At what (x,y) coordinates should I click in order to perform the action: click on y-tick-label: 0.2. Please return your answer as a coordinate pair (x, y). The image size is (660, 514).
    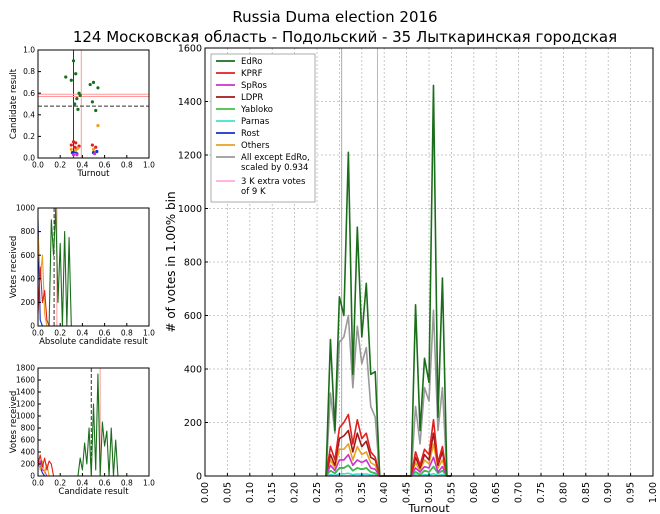
    Looking at the image, I should click on (29, 136).